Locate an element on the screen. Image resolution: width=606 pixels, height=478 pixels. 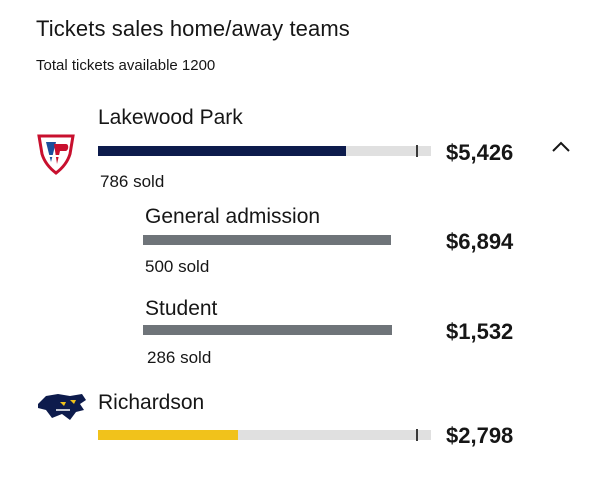
lakewood-park-logo-icon is located at coordinates (56, 154).